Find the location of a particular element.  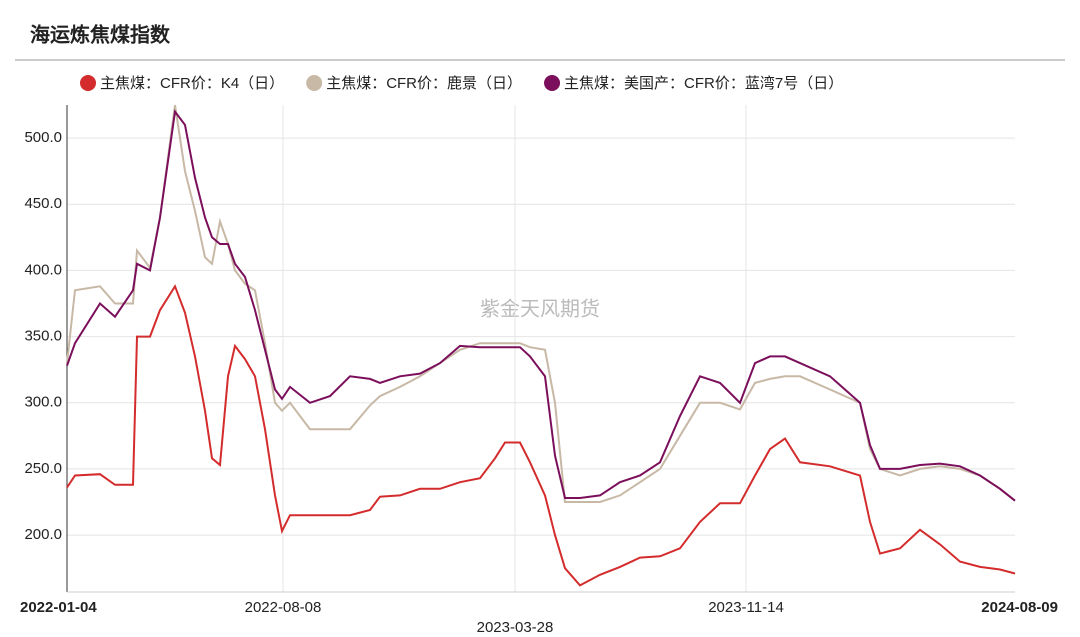

x-tick-label: 2022-08-08 is located at coordinates (283, 607).